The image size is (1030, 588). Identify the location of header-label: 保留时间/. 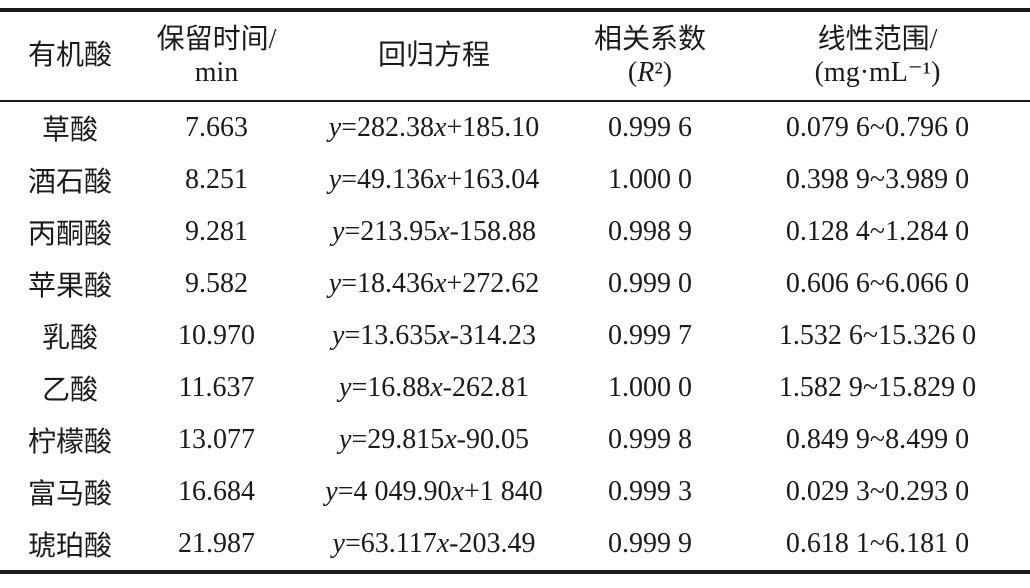
(216, 39).